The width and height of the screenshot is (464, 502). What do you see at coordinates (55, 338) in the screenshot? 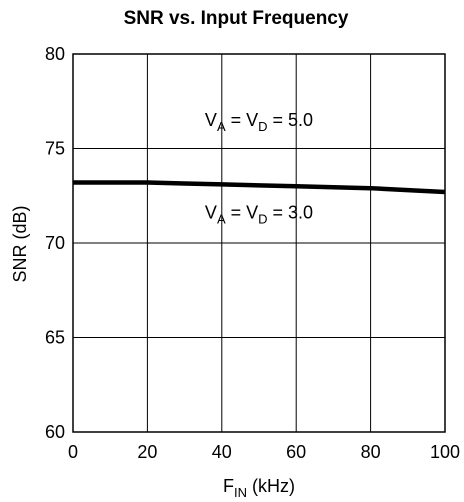
I see `y-tick-label: 65` at bounding box center [55, 338].